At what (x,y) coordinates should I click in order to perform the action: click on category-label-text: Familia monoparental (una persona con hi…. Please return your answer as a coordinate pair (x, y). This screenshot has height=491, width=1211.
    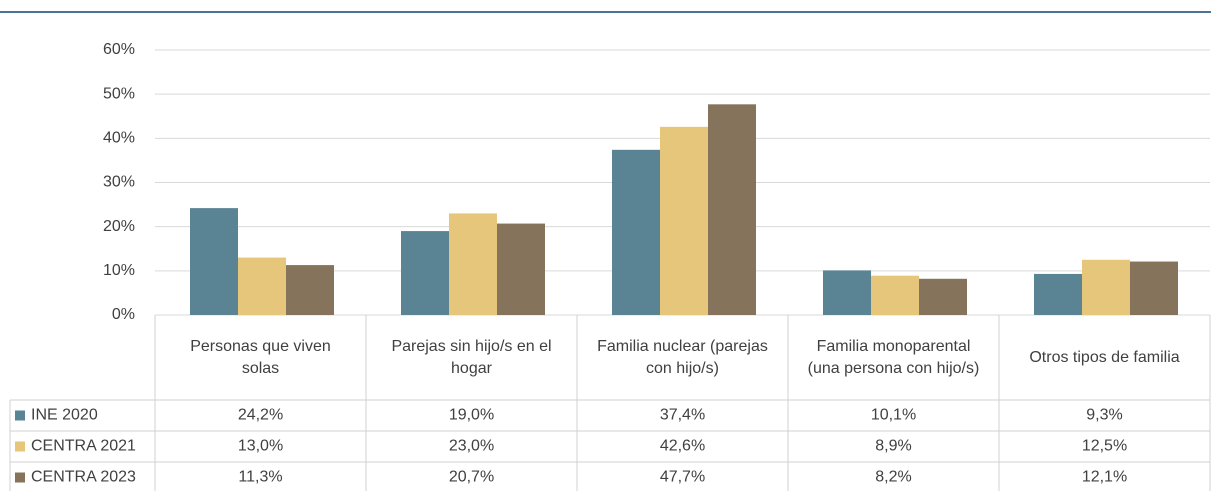
    Looking at the image, I should click on (893, 357).